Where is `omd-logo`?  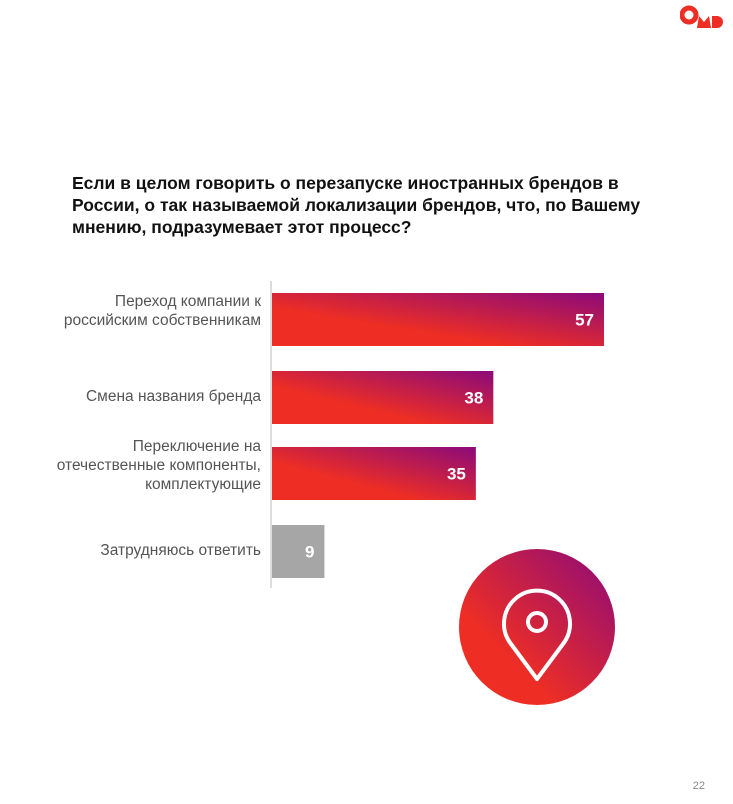
omd-logo is located at coordinates (701, 16).